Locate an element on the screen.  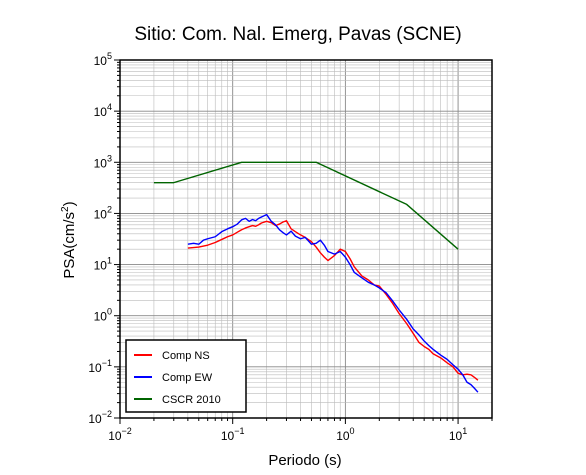
y-tick-label: 10⁰ is located at coordinates (103, 315).